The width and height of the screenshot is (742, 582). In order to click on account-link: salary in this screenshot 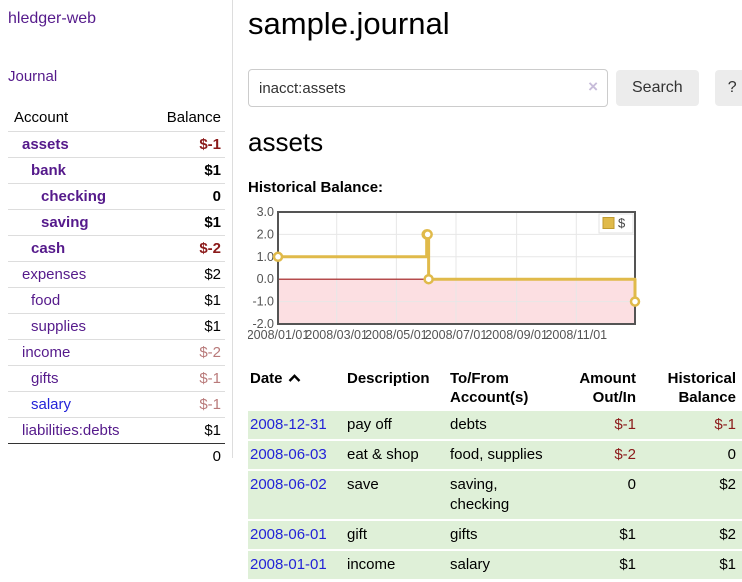, I will do `click(51, 404)`.